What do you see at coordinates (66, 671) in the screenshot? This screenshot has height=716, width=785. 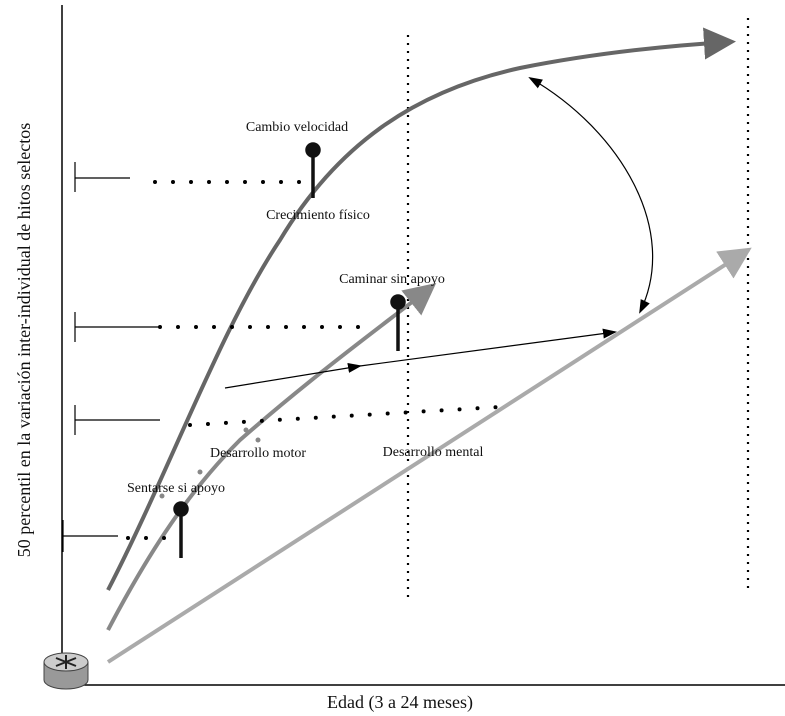 I see `router-icon` at bounding box center [66, 671].